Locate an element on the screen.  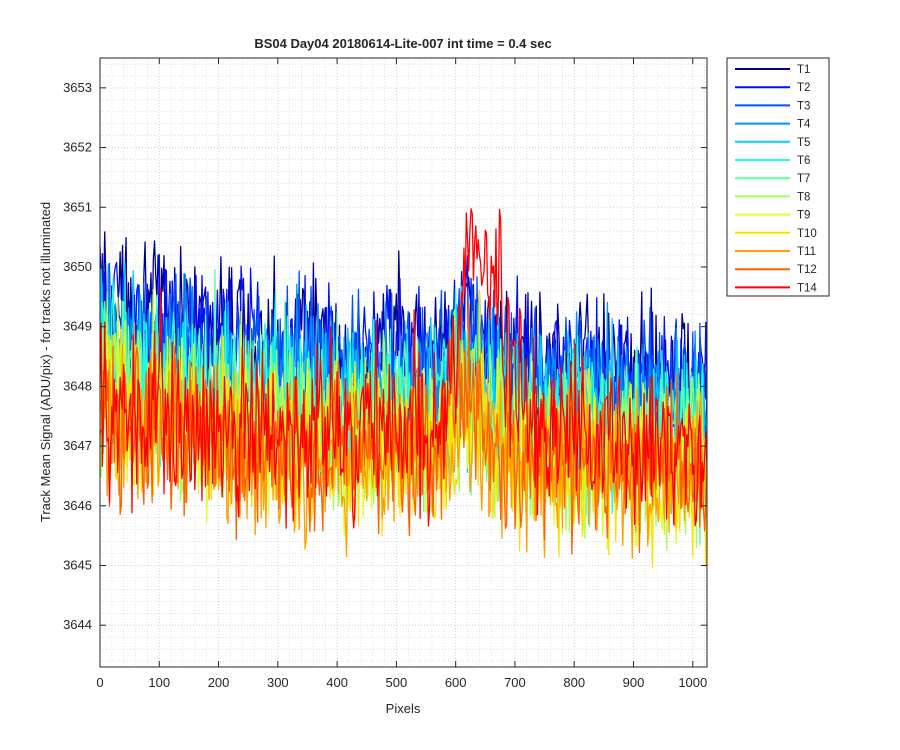
legend-label-t6: T6 is located at coordinates (803, 161).